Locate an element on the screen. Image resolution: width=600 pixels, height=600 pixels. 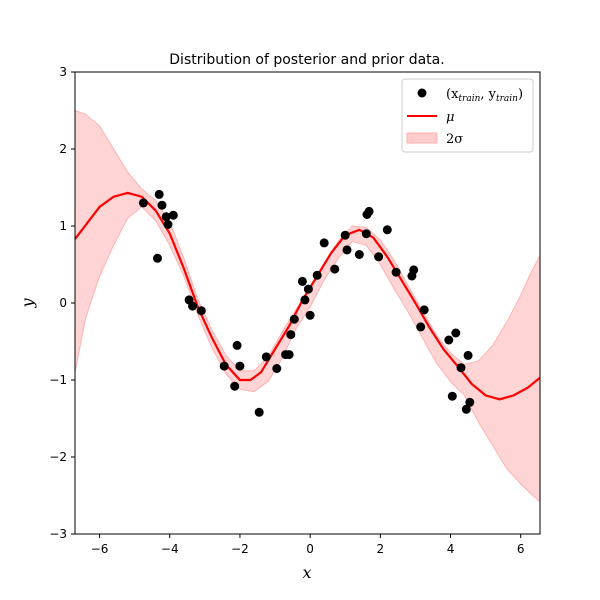
x-axis-label: x is located at coordinates (306, 572).